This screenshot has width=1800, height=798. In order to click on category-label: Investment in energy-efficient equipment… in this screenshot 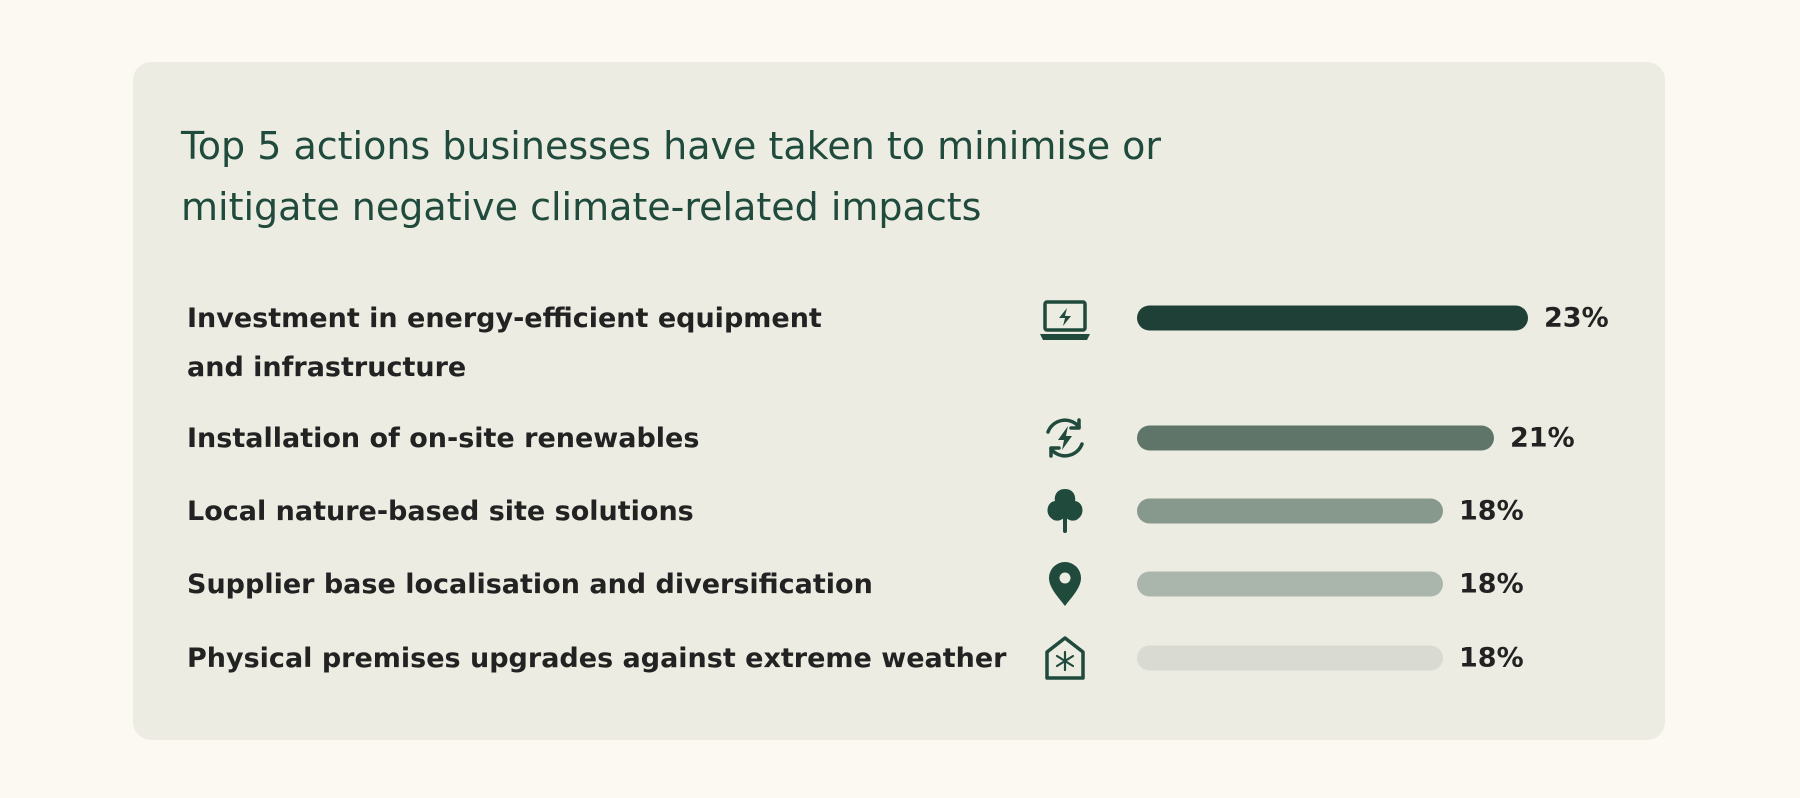, I will do `click(504, 342)`.